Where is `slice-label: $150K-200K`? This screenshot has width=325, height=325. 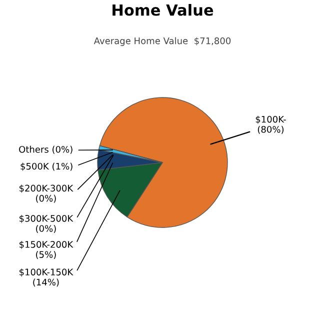 slice-label: $150K-200K is located at coordinates (47, 245).